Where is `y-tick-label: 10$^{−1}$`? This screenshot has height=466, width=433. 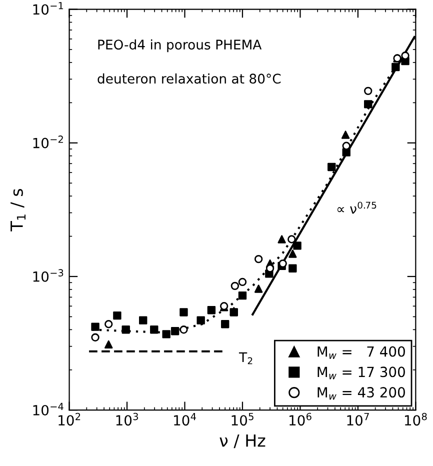
y-tick-label: 10$^{−1}$ is located at coordinates (48, 8).